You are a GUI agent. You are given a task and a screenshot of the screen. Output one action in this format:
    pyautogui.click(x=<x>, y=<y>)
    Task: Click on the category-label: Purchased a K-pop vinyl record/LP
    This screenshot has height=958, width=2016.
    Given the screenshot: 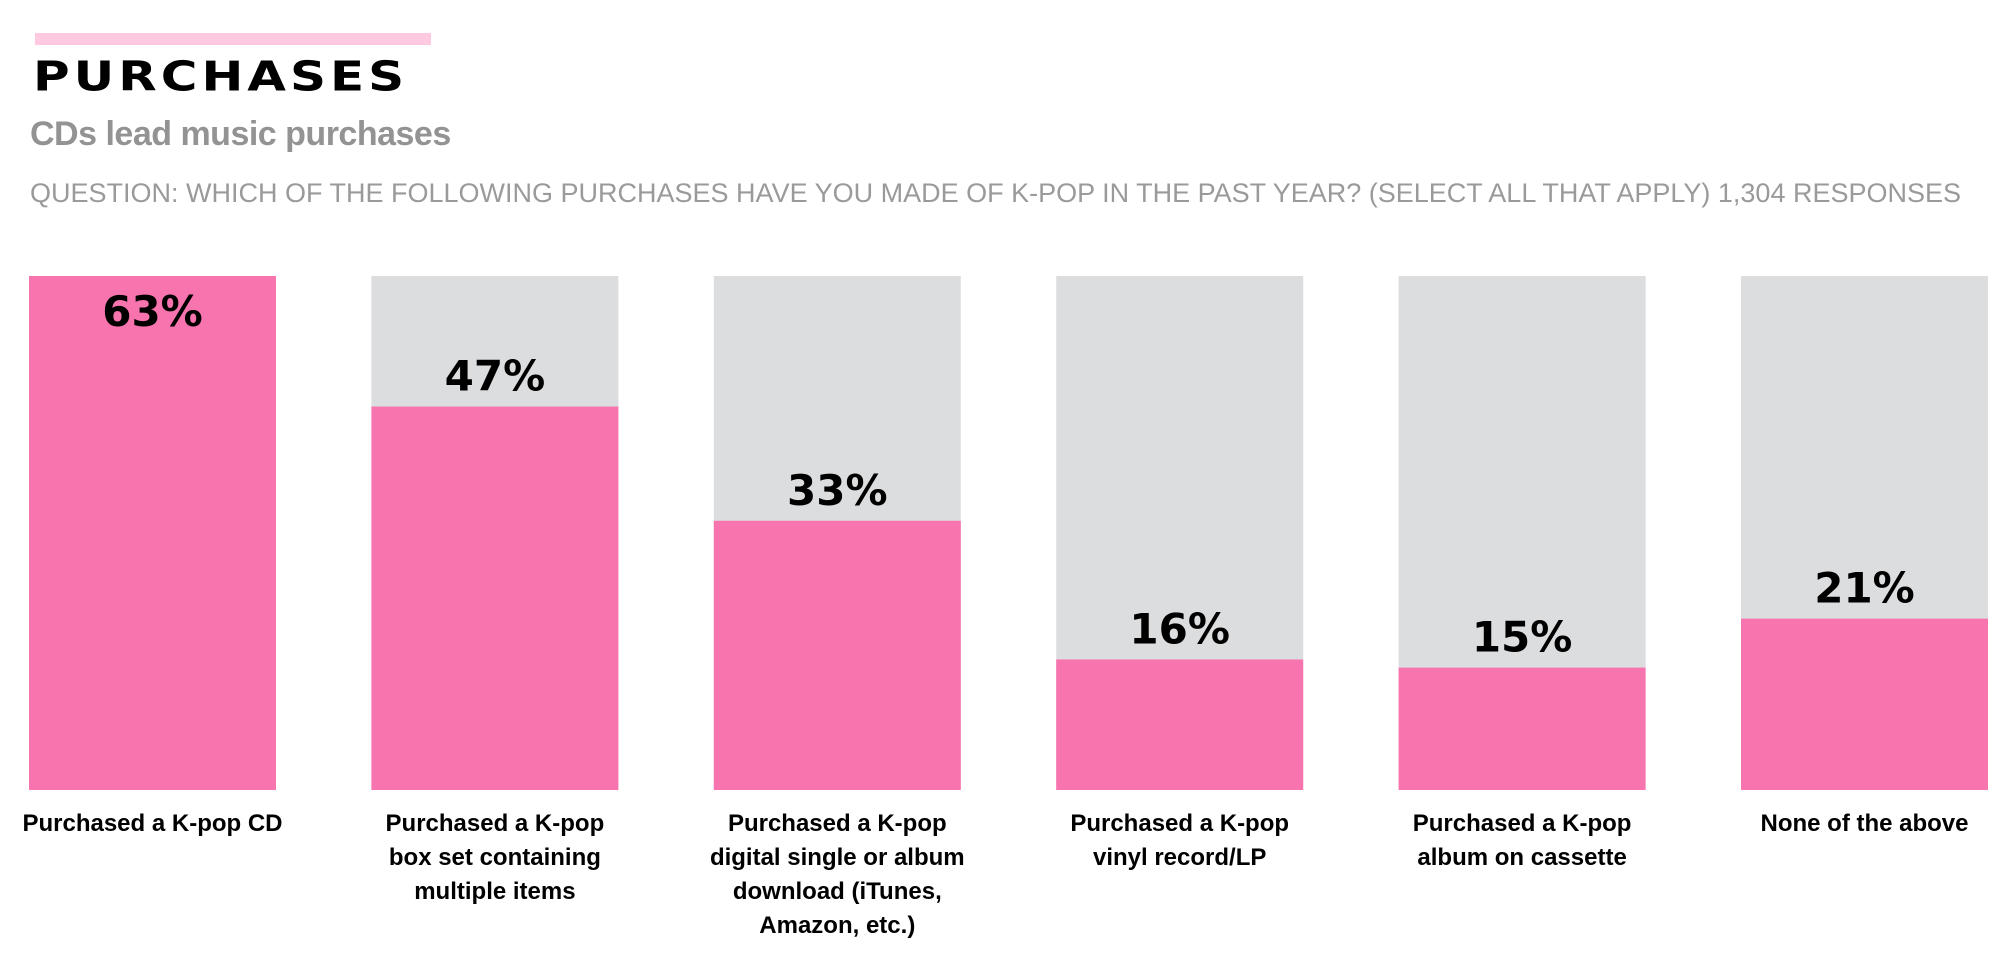 What is the action you would take?
    pyautogui.click(x=1180, y=840)
    